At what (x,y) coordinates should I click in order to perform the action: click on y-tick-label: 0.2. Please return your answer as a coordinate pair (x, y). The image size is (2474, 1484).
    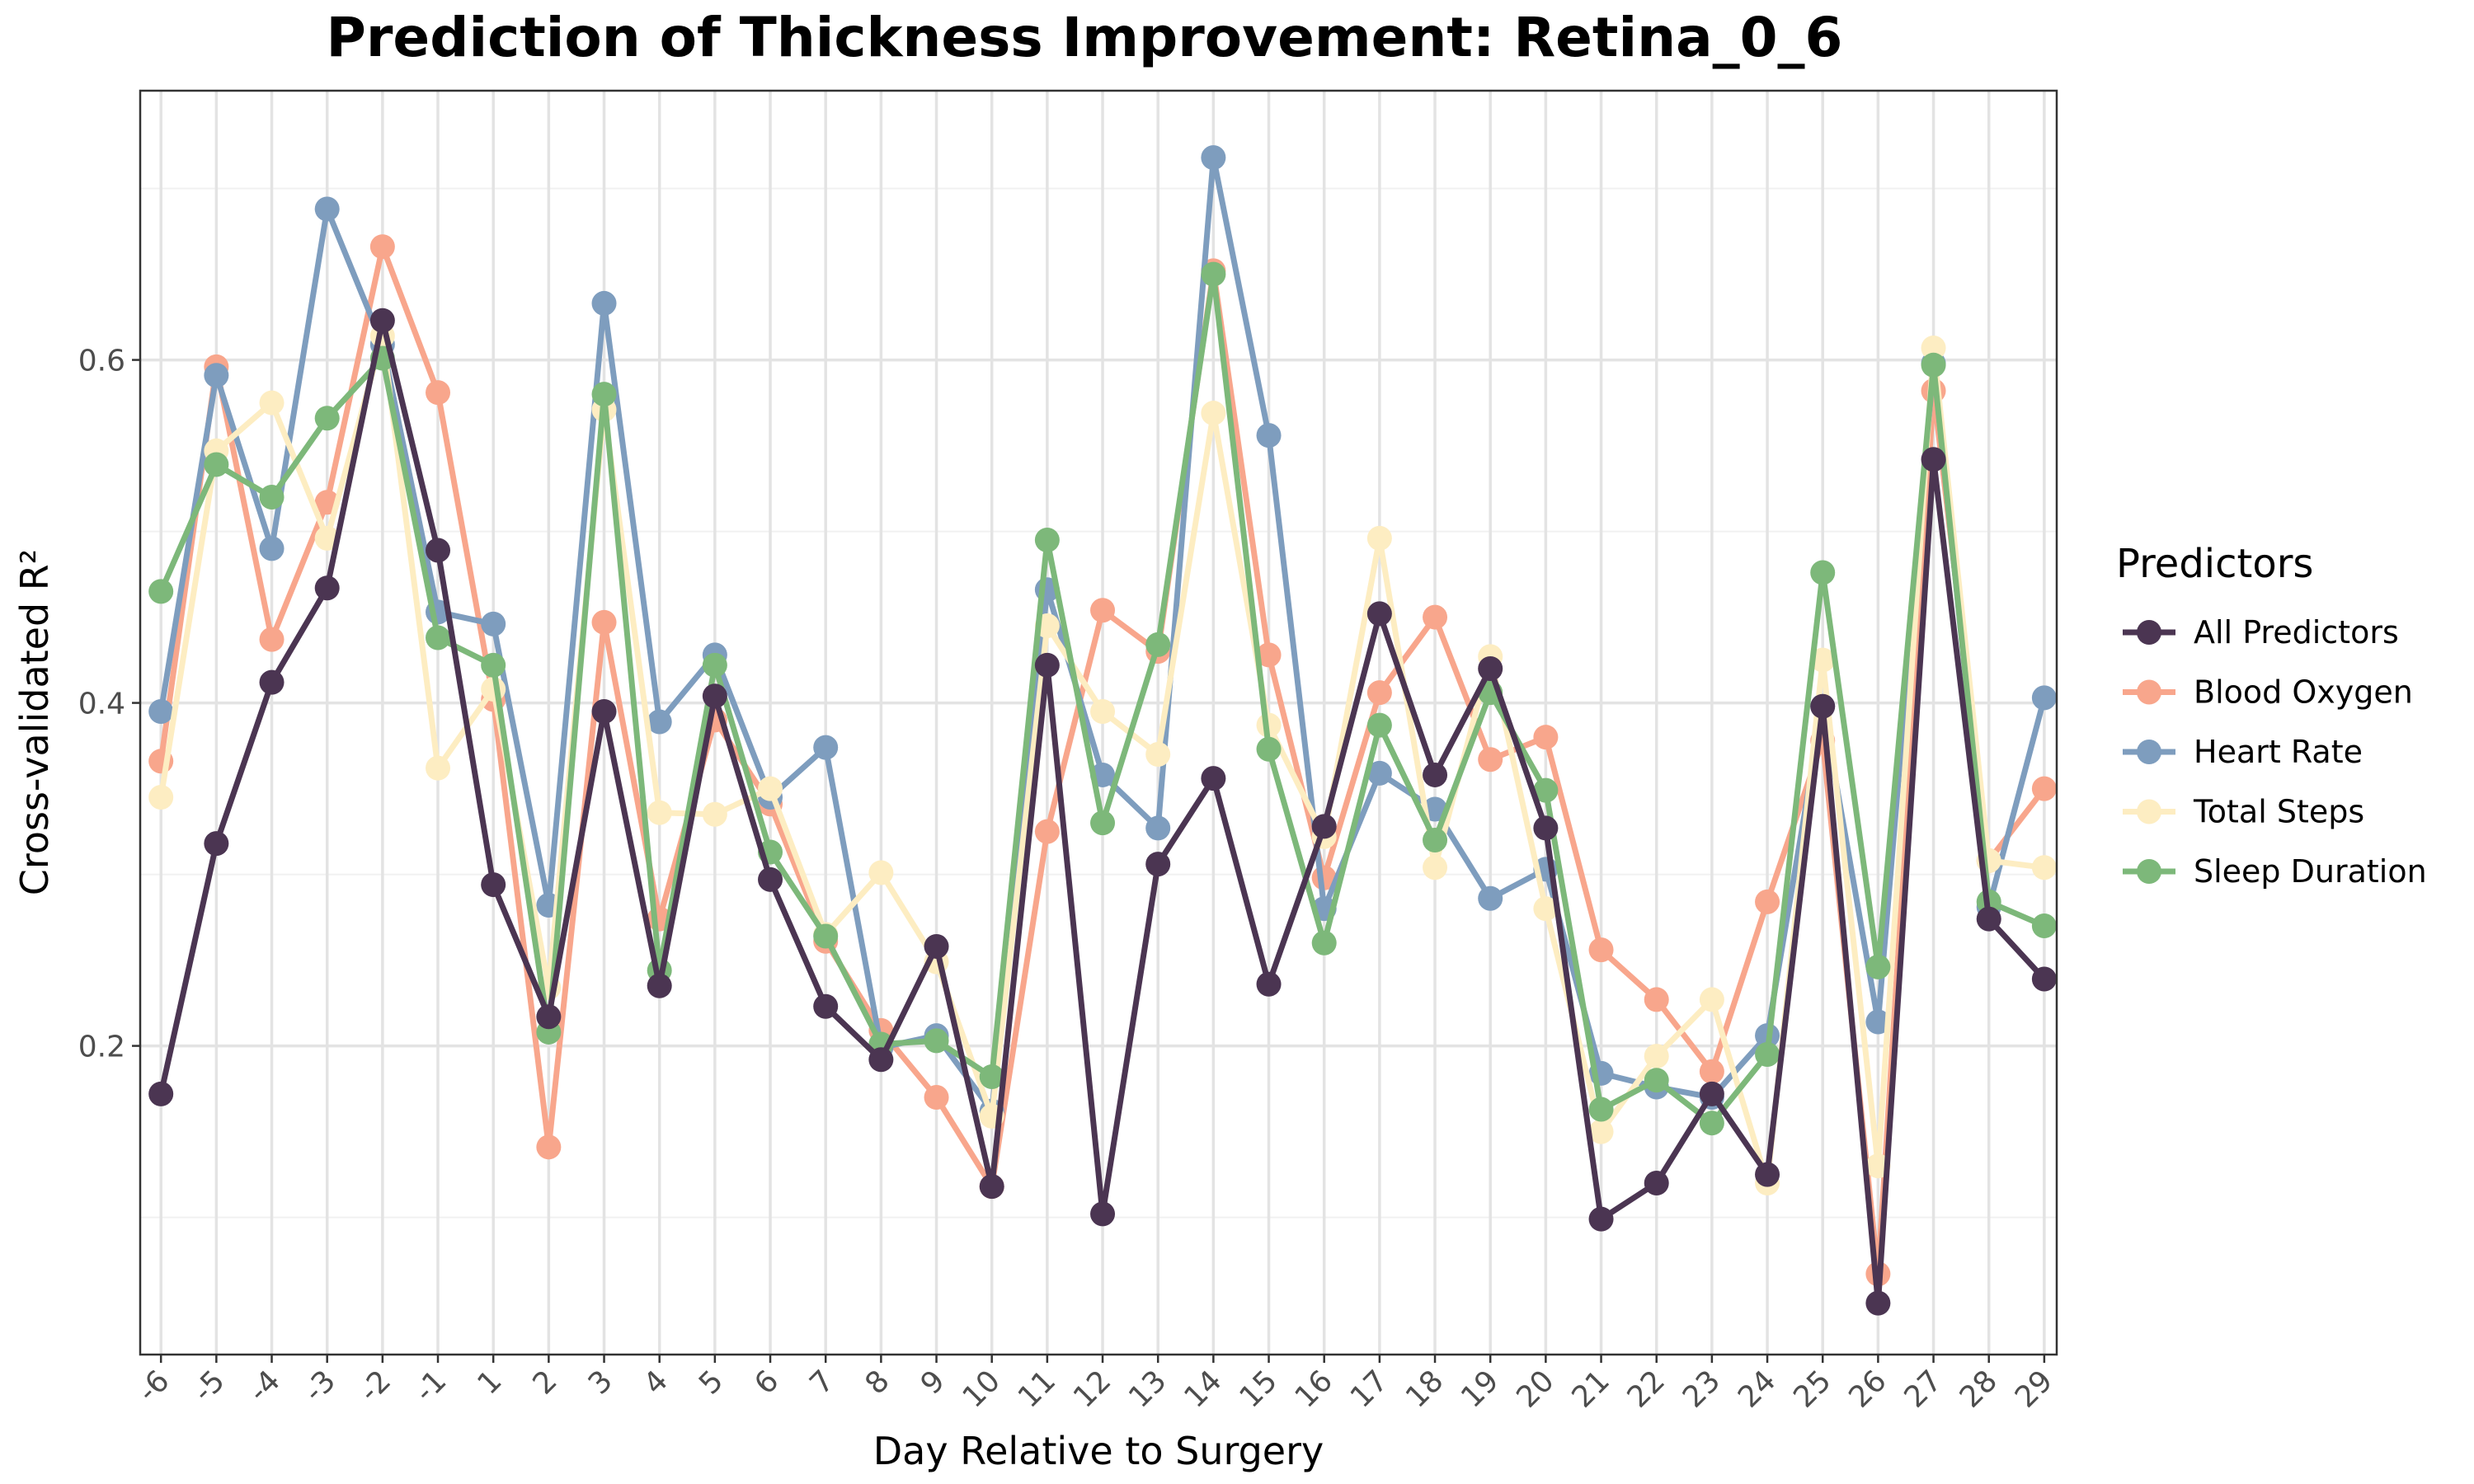
    Looking at the image, I should click on (101, 1047).